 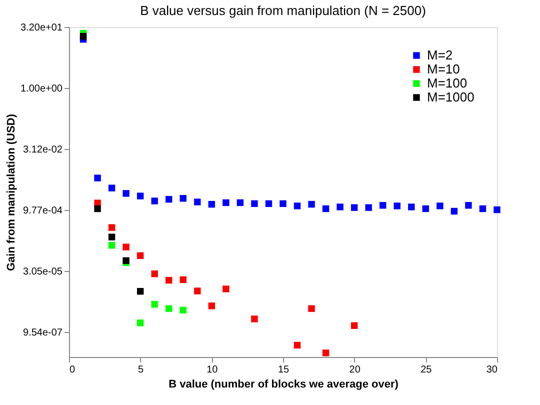 What do you see at coordinates (283, 10) in the screenshot?
I see `chart-title: B value versus gain from manipulation (N = 2500)` at bounding box center [283, 10].